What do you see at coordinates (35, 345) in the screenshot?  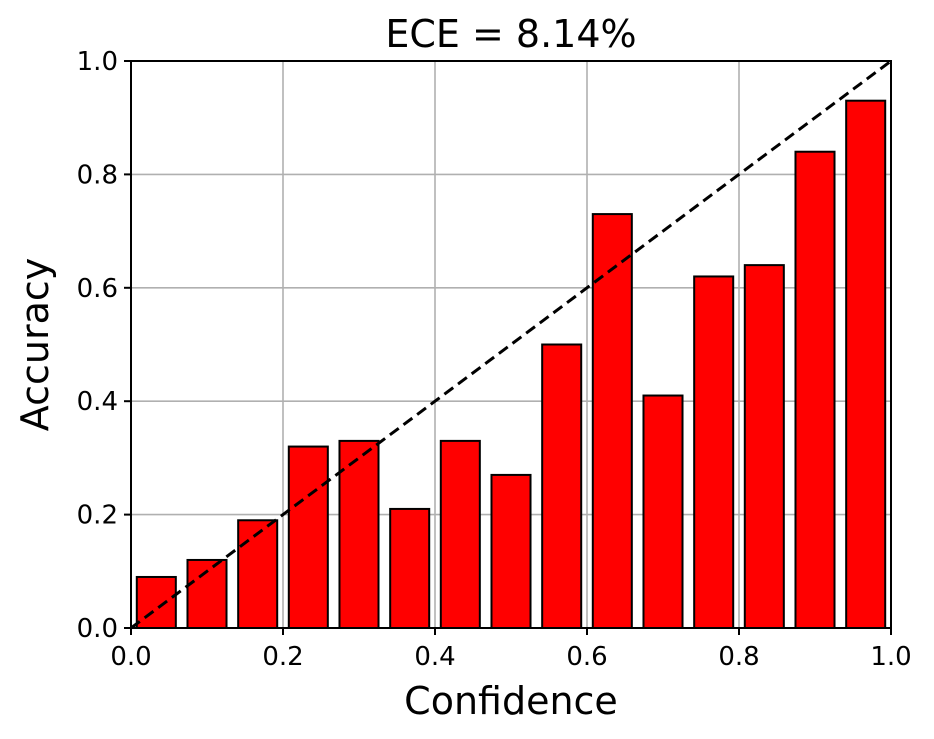 I see `y-axis-label: Accuracy` at bounding box center [35, 345].